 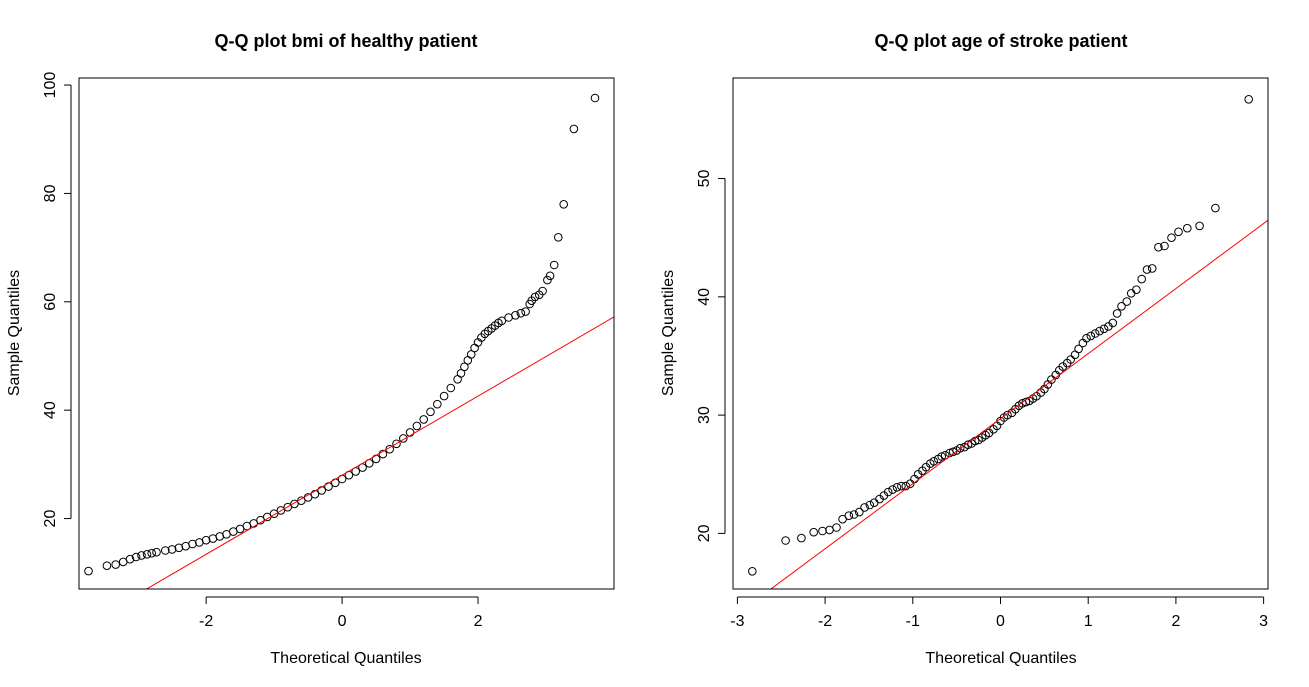 I want to click on y-tick-label: 30, so click(x=704, y=415).